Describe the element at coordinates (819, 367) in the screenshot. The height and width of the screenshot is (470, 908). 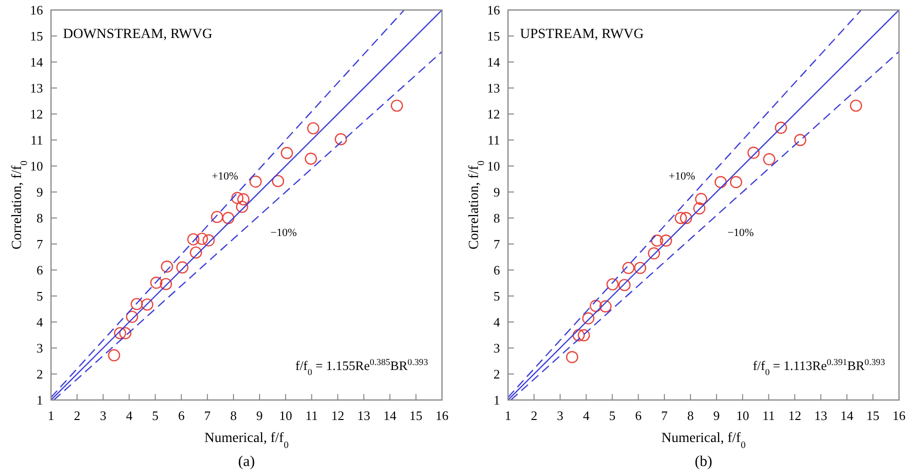
I see `annotation: f/f$_{0}$ = 1.113Re$^{0.391}$BR$^{0.393}$` at that location.